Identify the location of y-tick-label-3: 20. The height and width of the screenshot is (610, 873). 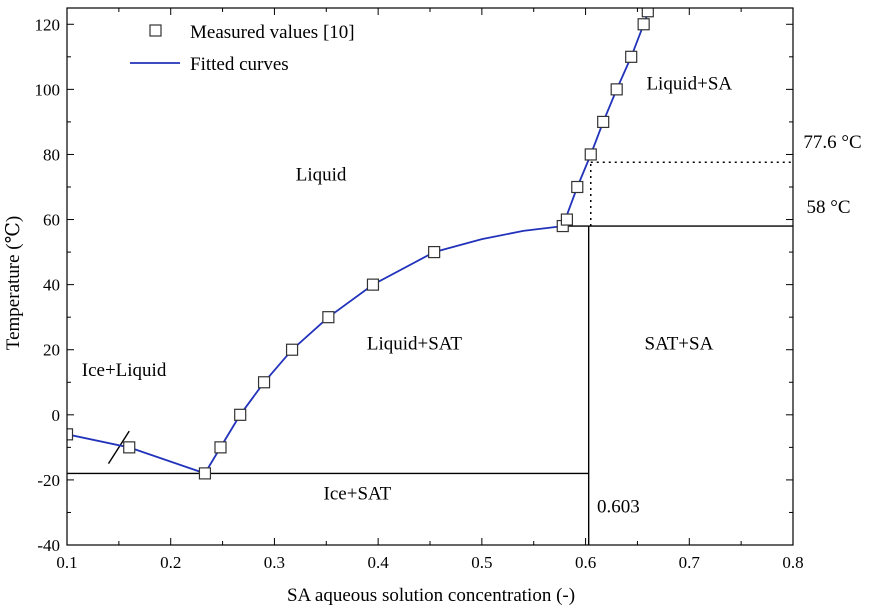
(51, 350).